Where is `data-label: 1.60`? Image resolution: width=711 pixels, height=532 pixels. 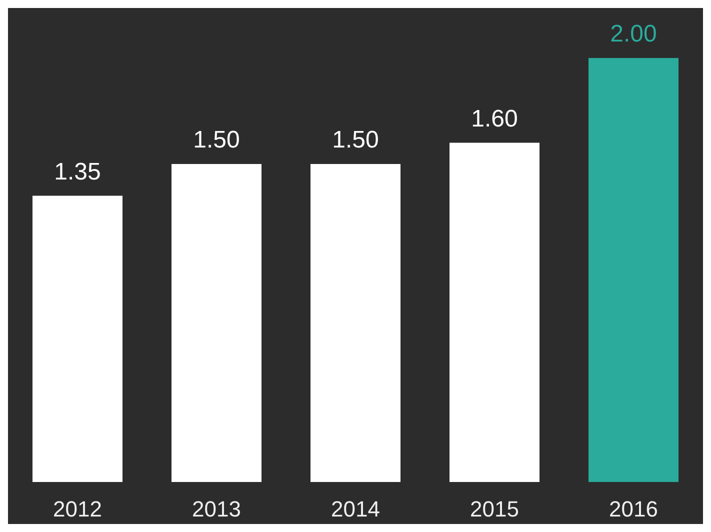
data-label: 1.60 is located at coordinates (494, 118).